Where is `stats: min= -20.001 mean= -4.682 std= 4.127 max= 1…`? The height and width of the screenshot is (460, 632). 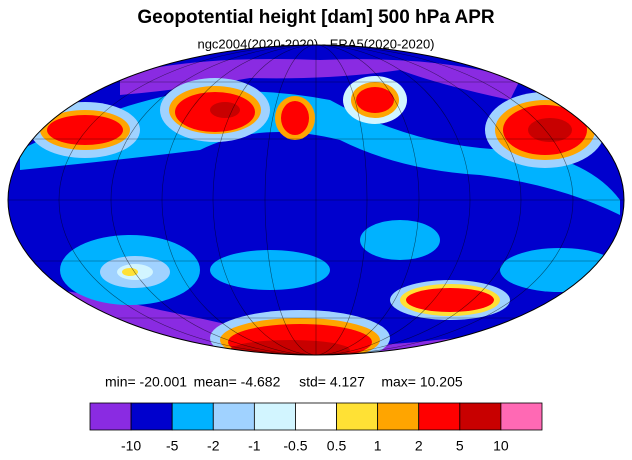
stats: min= -20.001 mean= -4.682 std= 4.127 max= 1… is located at coordinates (284, 382).